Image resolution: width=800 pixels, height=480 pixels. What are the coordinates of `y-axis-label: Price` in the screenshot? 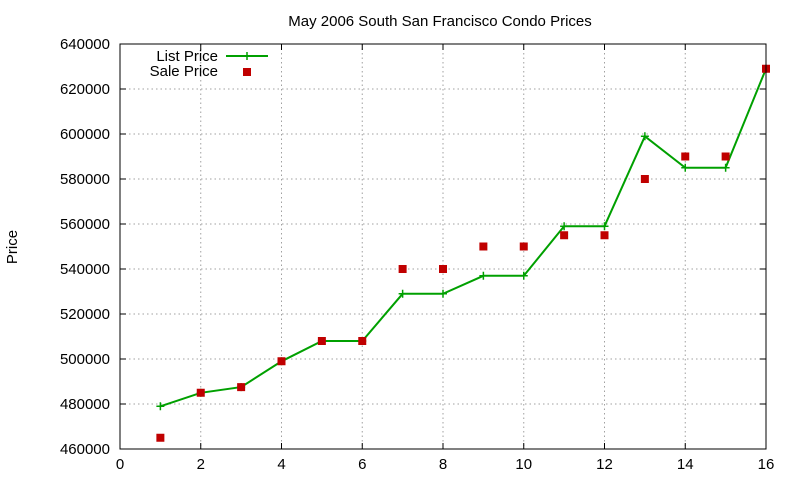 It's located at (12, 247).